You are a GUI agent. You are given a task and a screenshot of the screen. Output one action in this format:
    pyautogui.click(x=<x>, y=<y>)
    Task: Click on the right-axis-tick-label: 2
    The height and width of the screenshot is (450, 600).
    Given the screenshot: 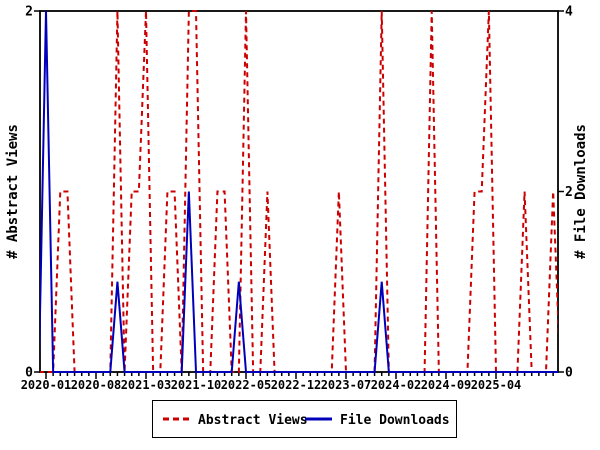 What is the action you would take?
    pyautogui.click(x=569, y=192)
    